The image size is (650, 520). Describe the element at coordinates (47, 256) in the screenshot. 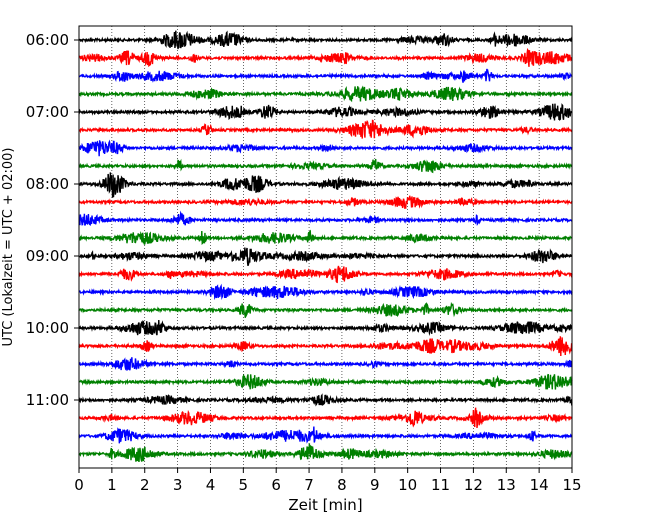

I see `y-tick-label: 09:00` at that location.